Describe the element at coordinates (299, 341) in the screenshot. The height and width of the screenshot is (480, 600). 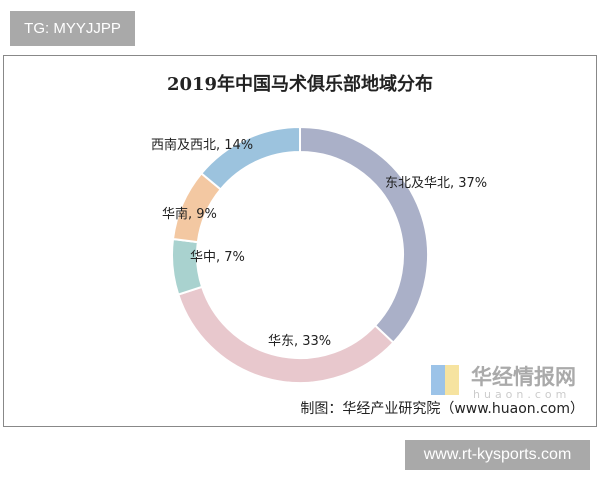
I see `data-label: 华东, 33%` at that location.